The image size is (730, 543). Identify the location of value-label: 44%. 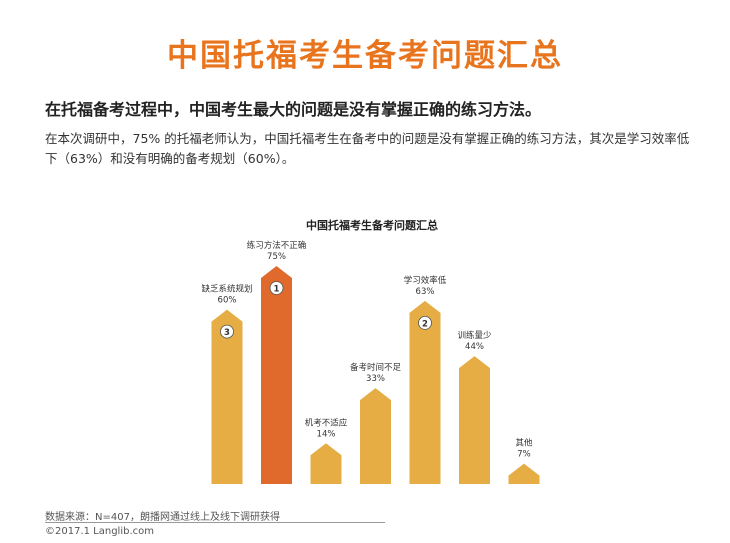
(474, 347).